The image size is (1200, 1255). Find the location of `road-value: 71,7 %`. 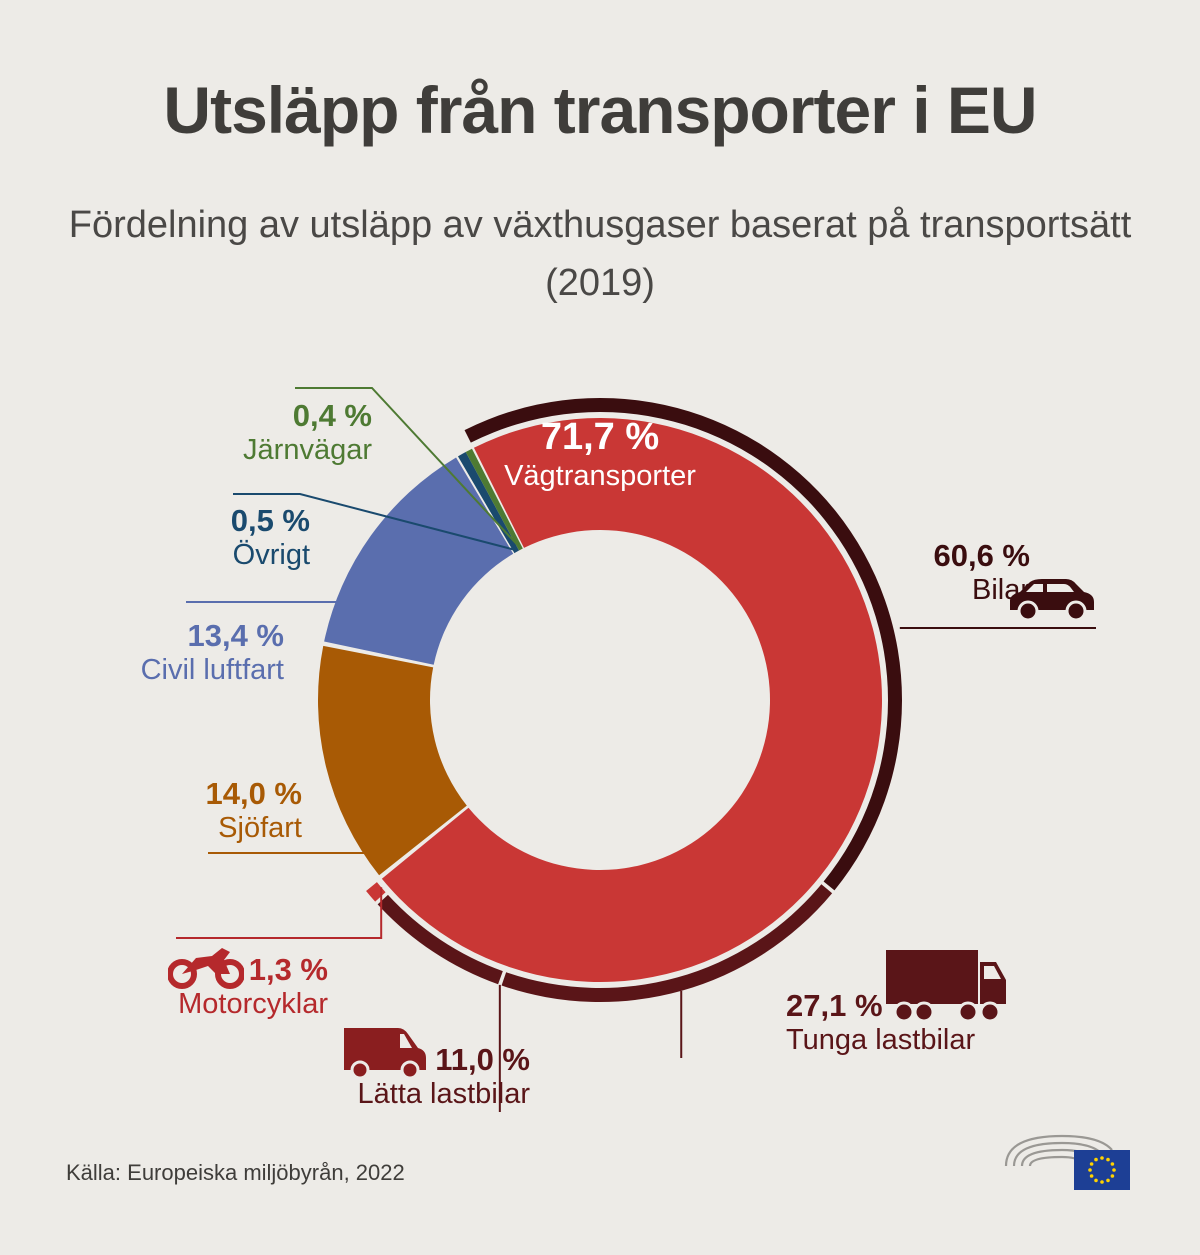

road-value: 71,7 % is located at coordinates (600, 437).